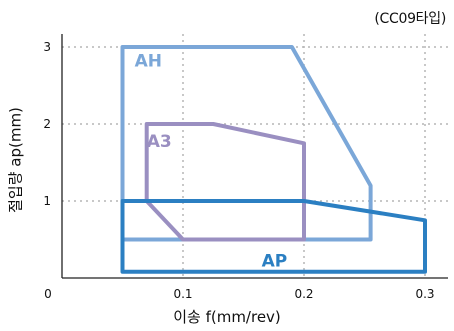 This screenshot has width=454, height=331. I want to click on series-a3-label: A3, so click(159, 142).